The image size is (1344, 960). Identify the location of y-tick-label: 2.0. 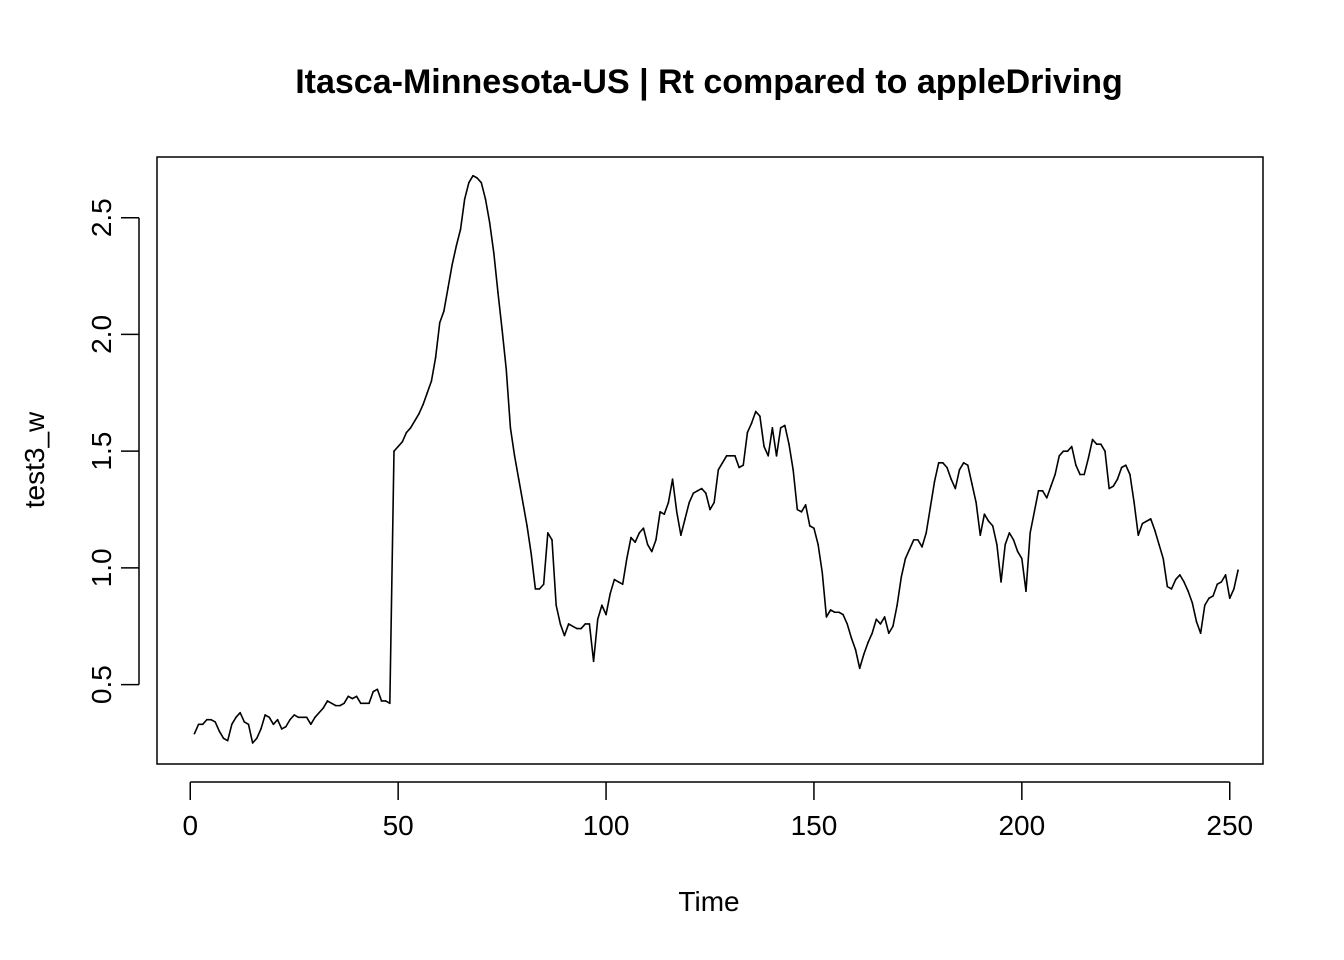
(101, 334).